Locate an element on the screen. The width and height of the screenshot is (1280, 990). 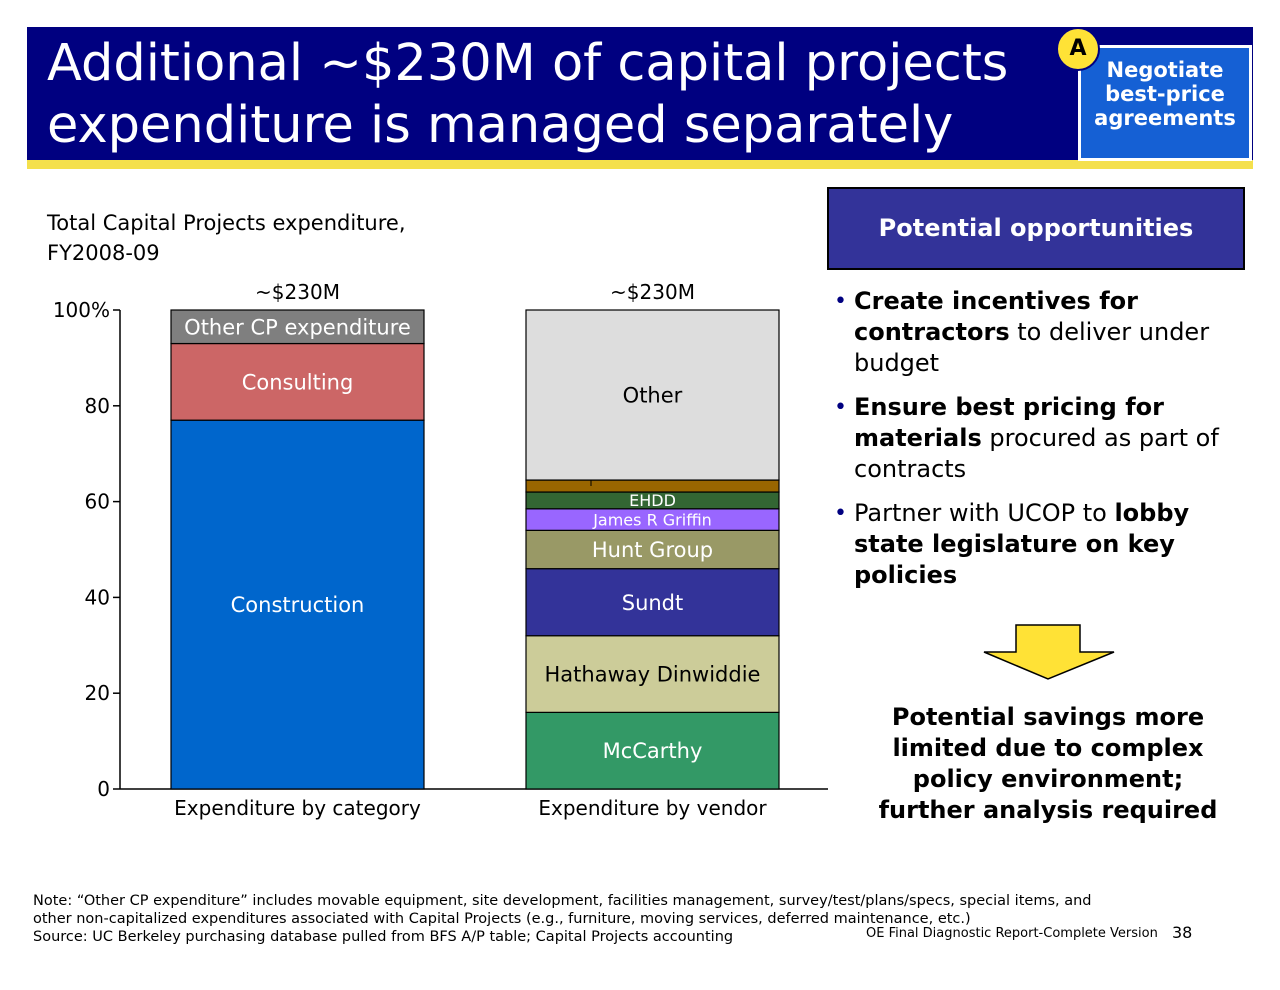
initiative-tag-line-2: best-price is located at coordinates (1165, 94).